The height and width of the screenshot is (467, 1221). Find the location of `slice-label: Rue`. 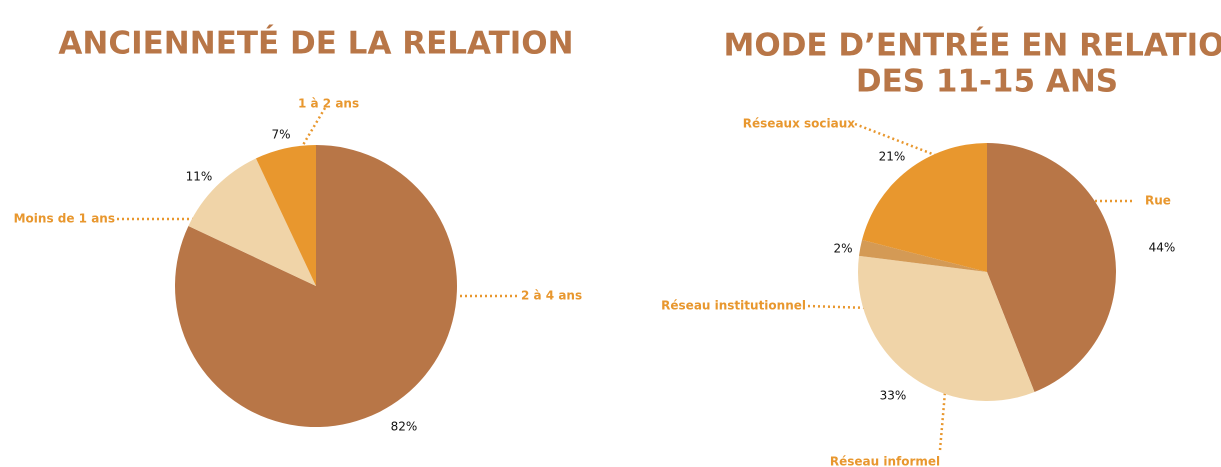

slice-label: Rue is located at coordinates (1158, 201).